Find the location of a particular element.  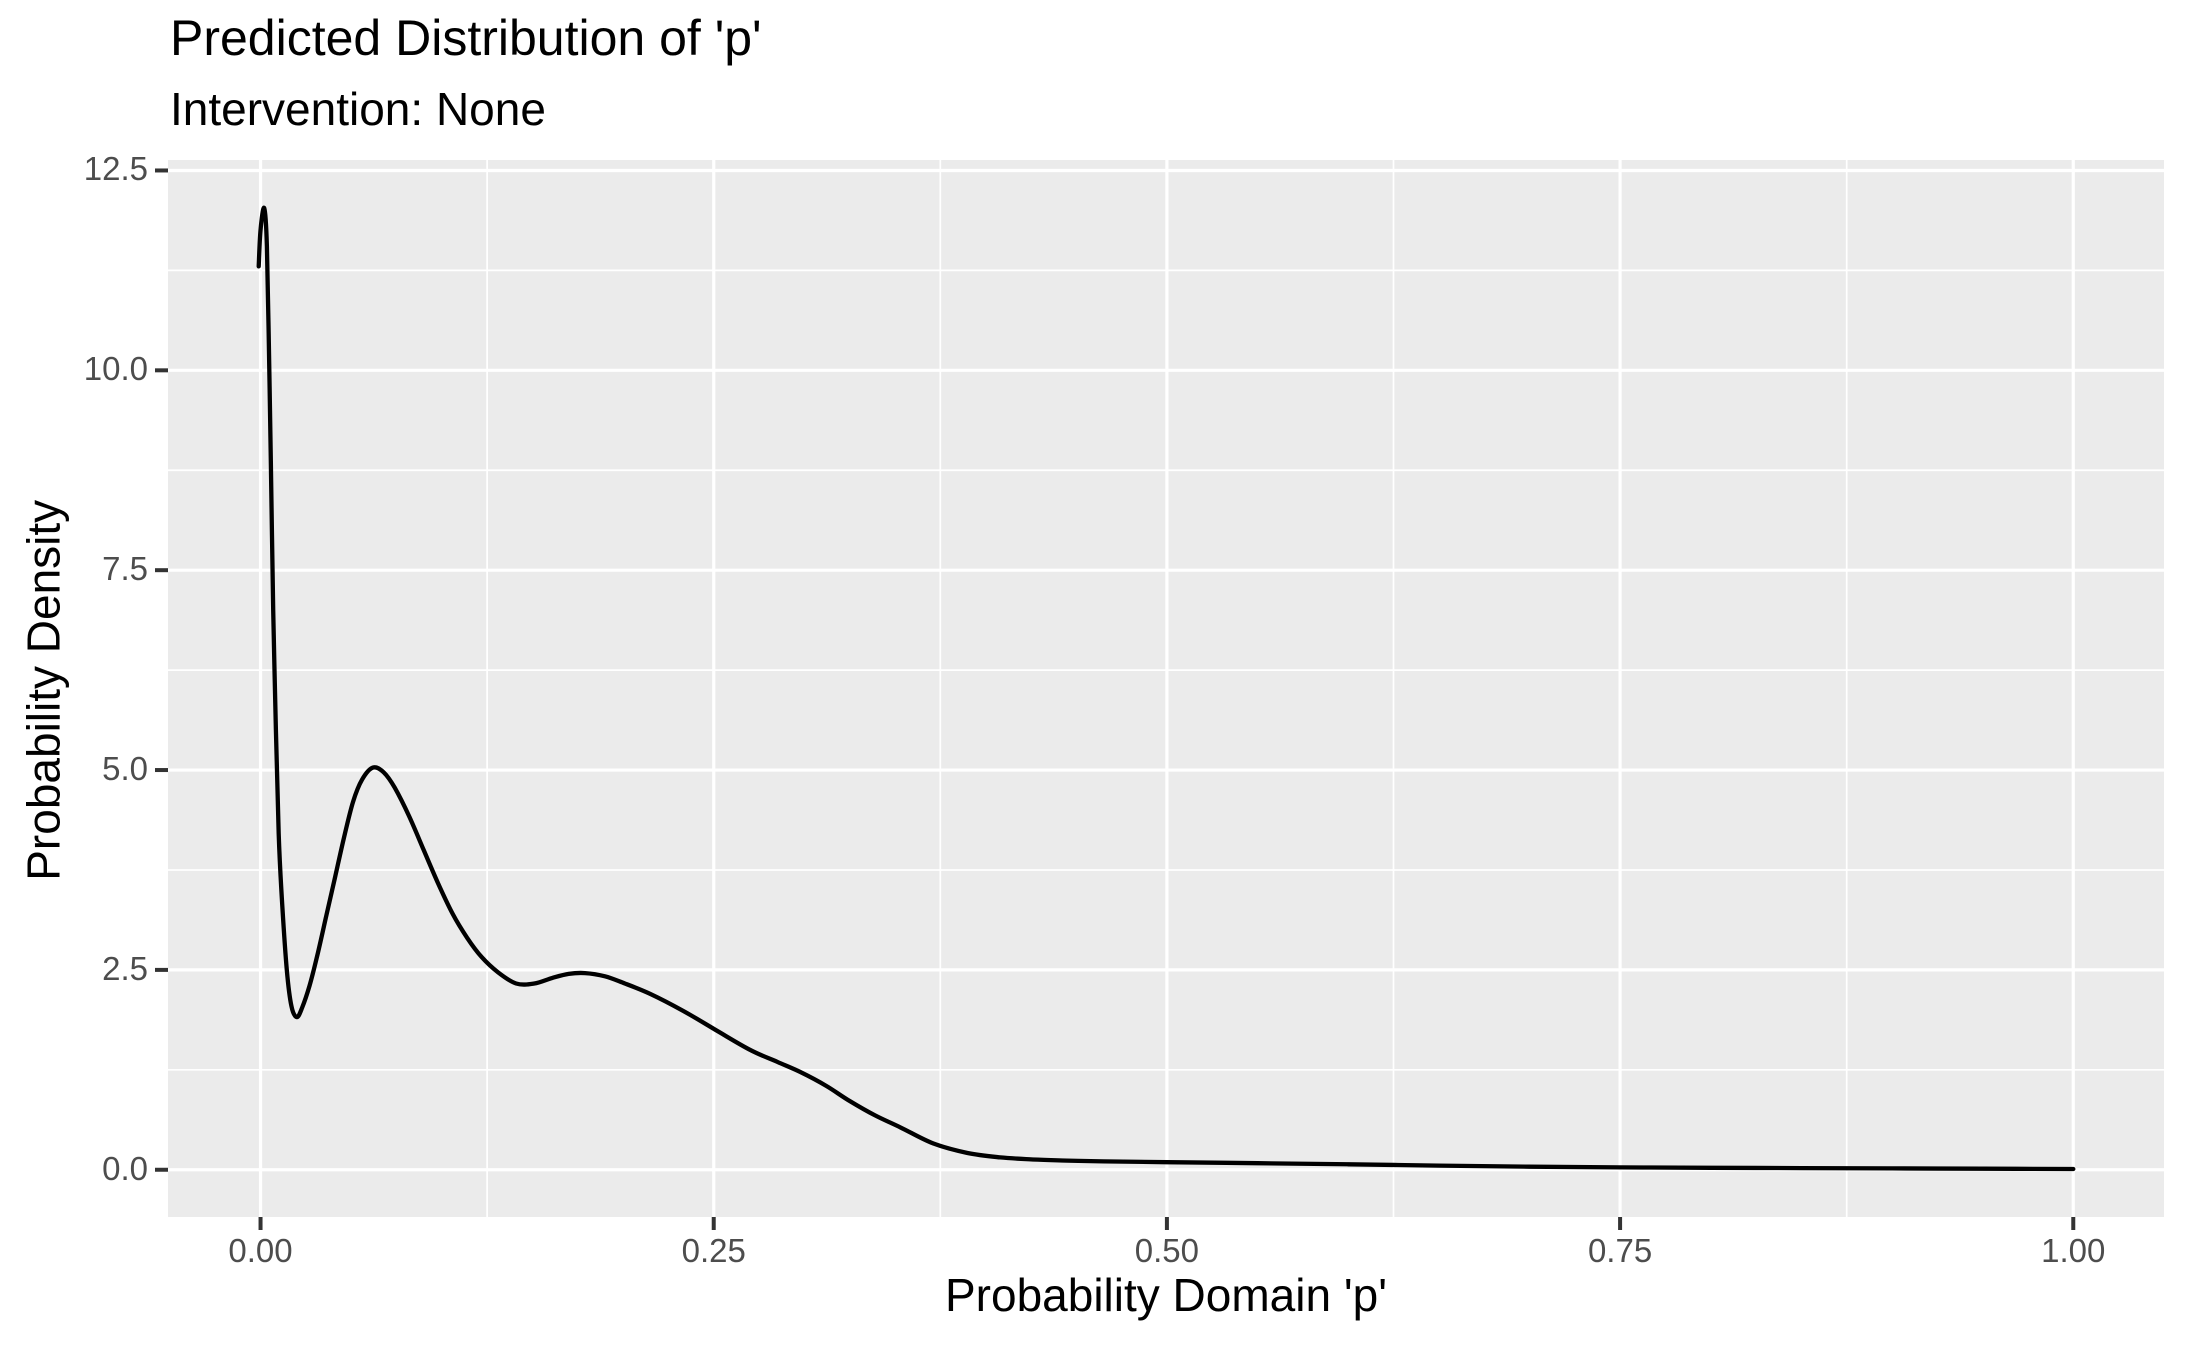

x-tick-label: 0.00 is located at coordinates (260, 1250).